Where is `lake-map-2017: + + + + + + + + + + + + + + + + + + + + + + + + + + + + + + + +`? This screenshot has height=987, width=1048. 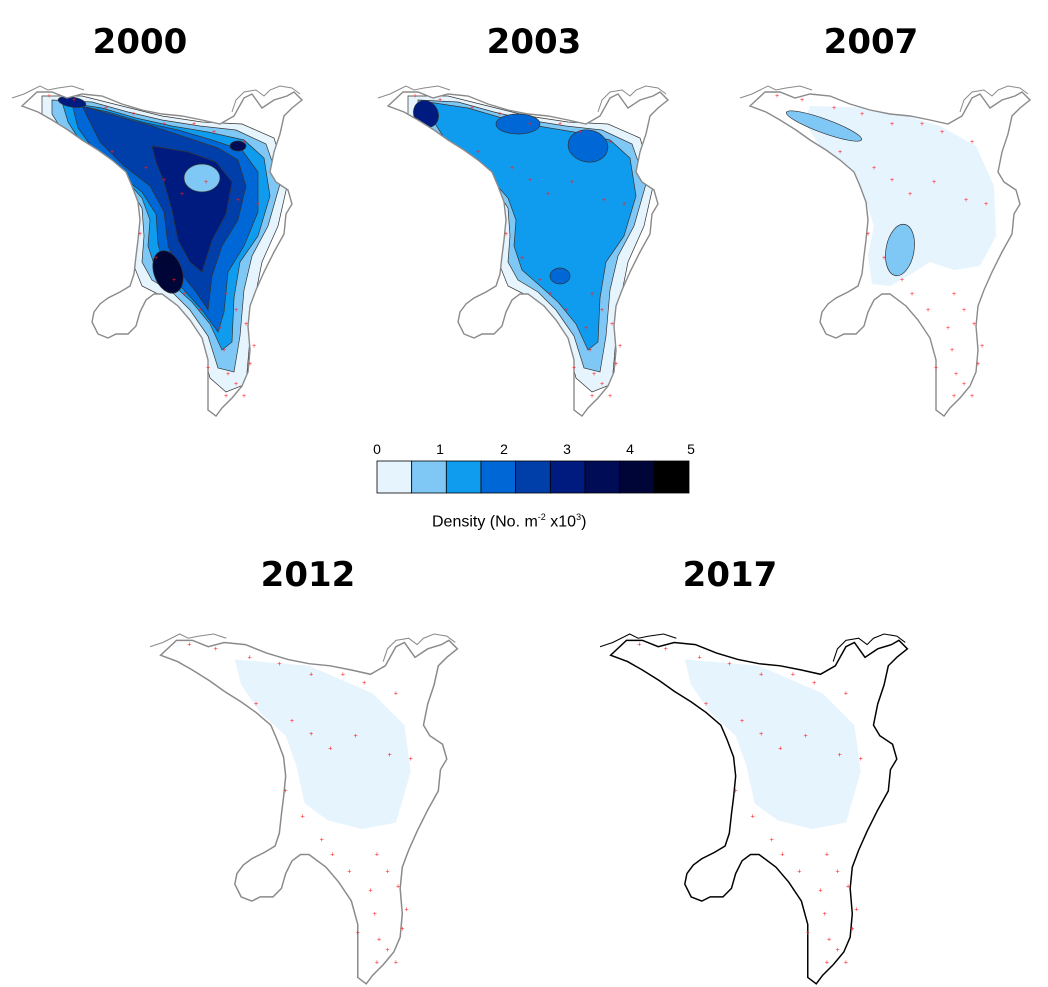 lake-map-2017: + + + + + + + + + + + + + + + + + + + + + + + + + + + + + + + + is located at coordinates (754, 809).